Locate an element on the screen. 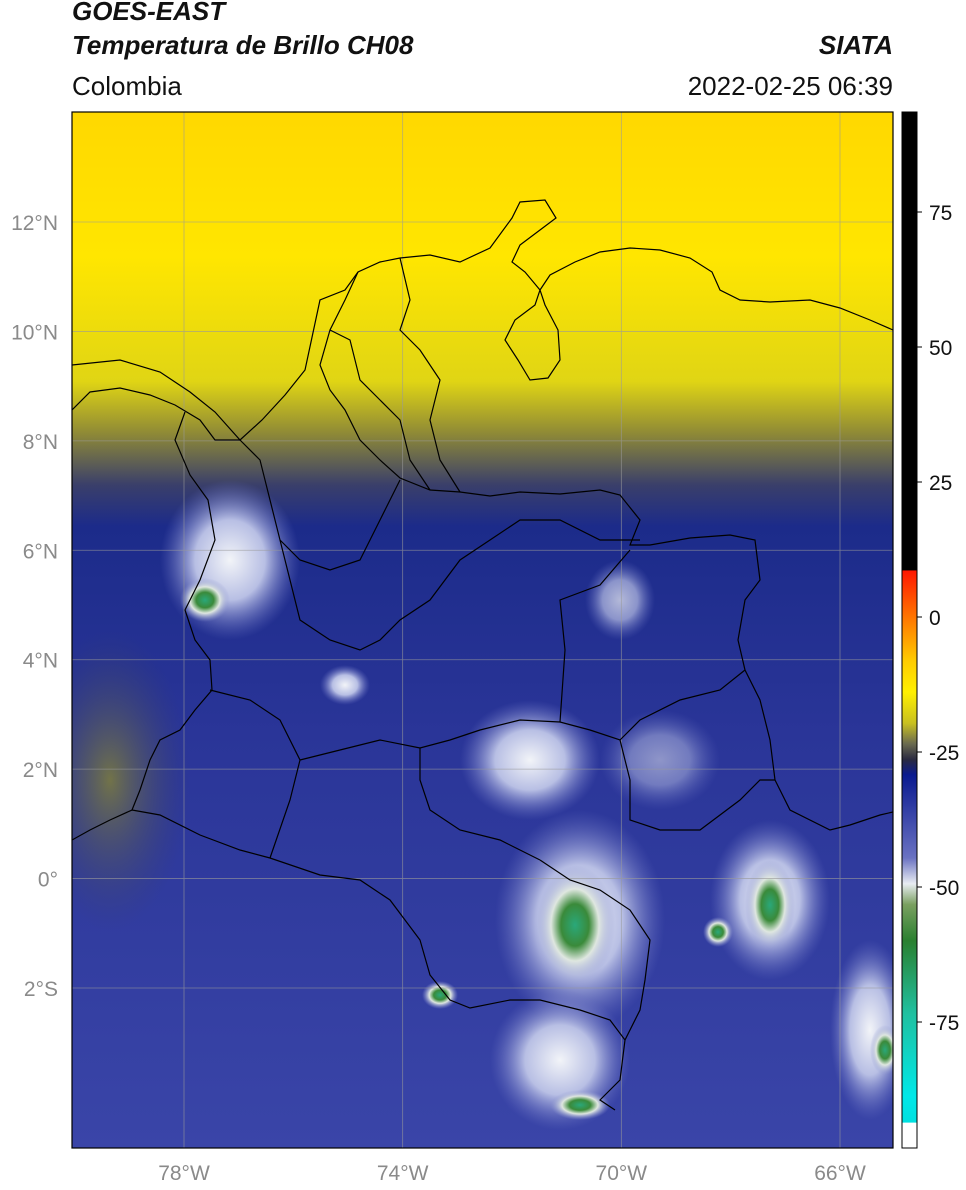 The image size is (966, 1190). title-line-1: GOES-EAST is located at coordinates (149, 13).